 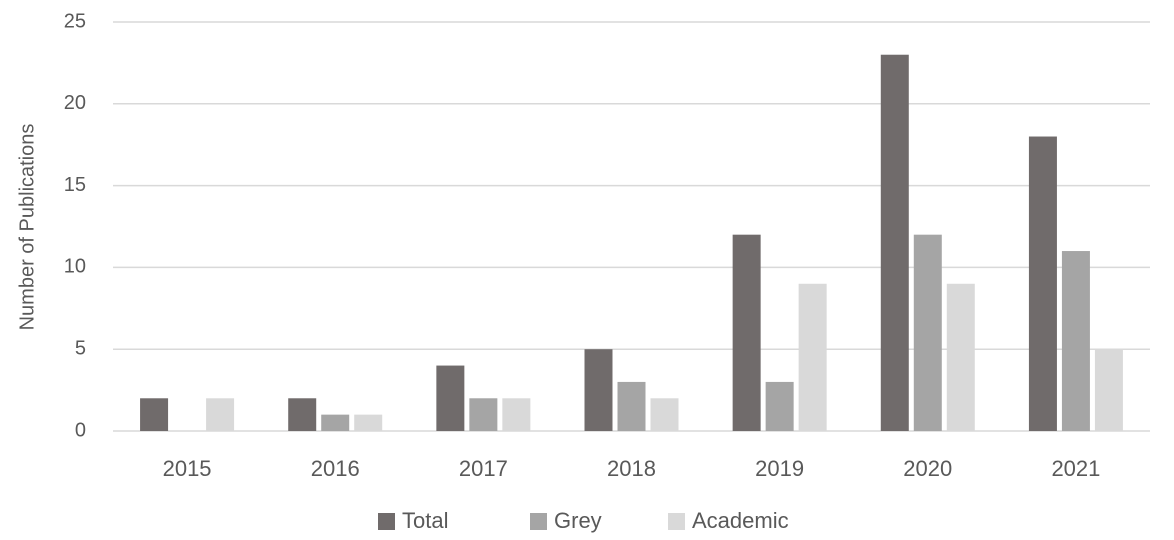 What do you see at coordinates (927, 468) in the screenshot?
I see `x-tick-label: 2020` at bounding box center [927, 468].